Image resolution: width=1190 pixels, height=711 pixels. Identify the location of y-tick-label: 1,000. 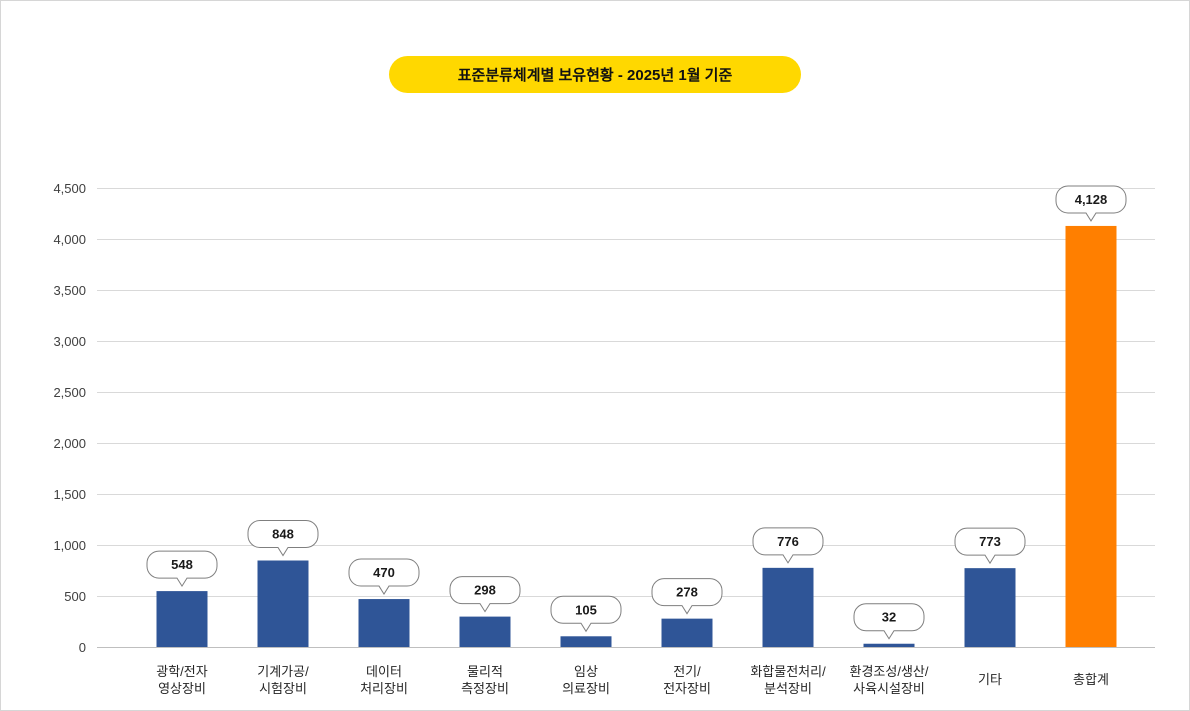
(69, 545).